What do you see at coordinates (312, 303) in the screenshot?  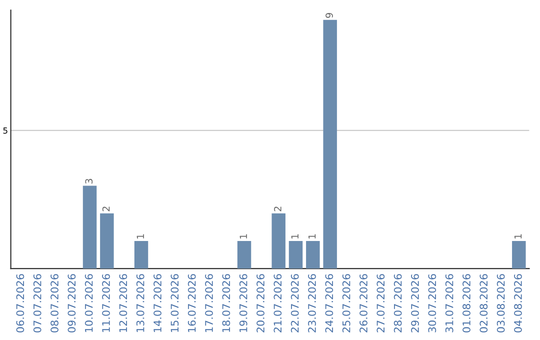 I see `x-tick-label: 23.07.2026` at bounding box center [312, 303].